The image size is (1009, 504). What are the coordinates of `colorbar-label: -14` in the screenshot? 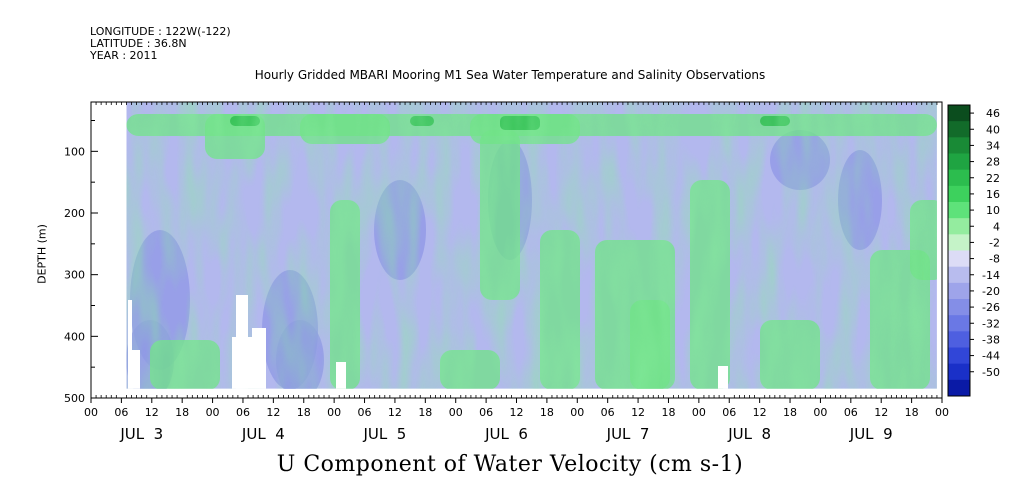 It's located at (991, 275).